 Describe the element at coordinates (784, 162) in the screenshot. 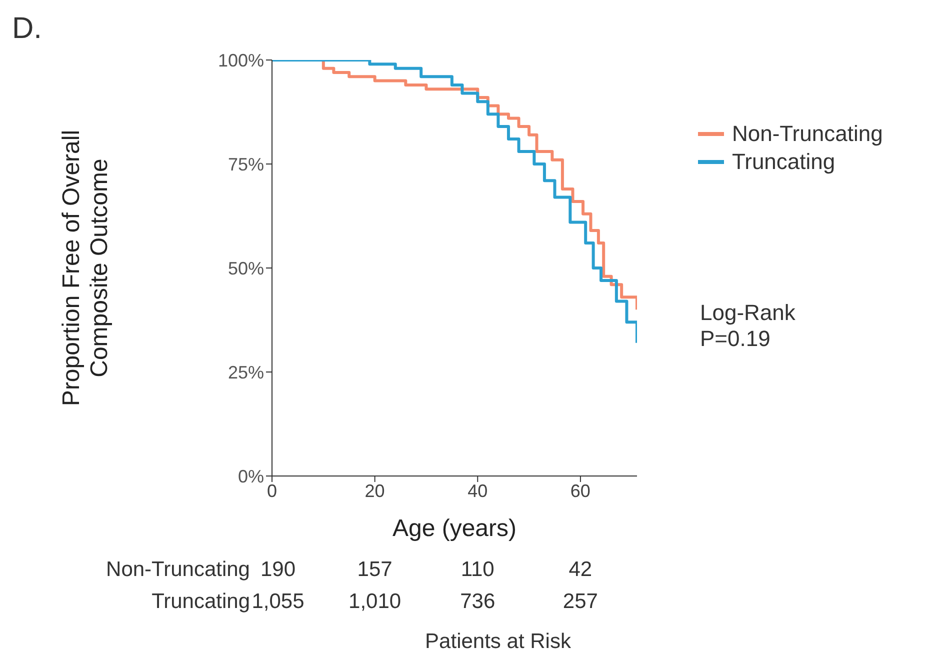

I see `legend-label: Truncating` at that location.